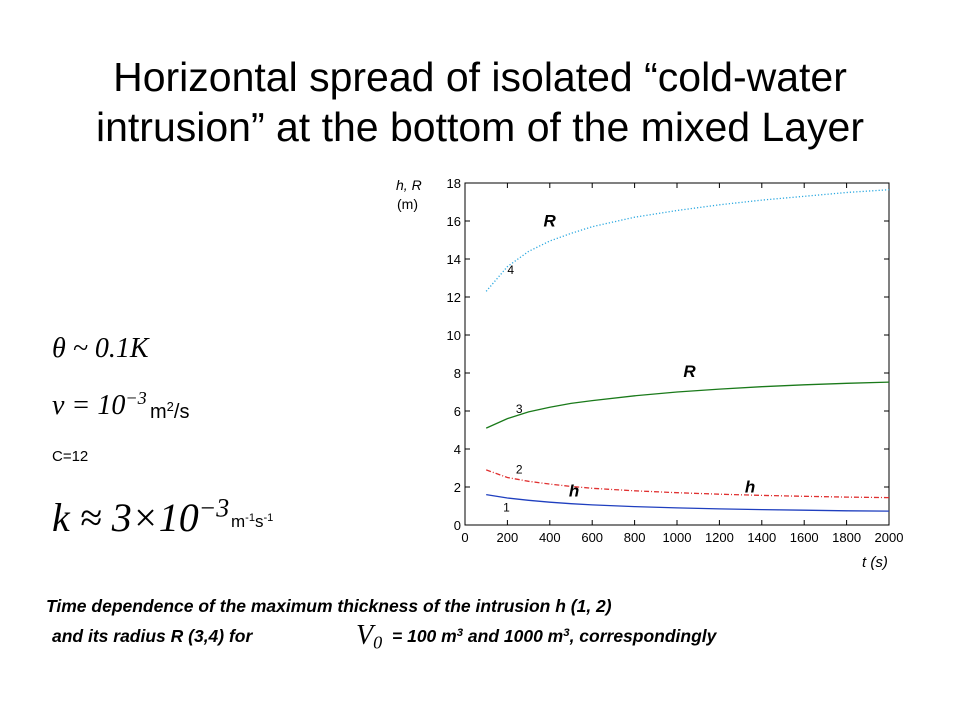 The width and height of the screenshot is (960, 720). I want to click on curve-number-label: 3, so click(519, 409).